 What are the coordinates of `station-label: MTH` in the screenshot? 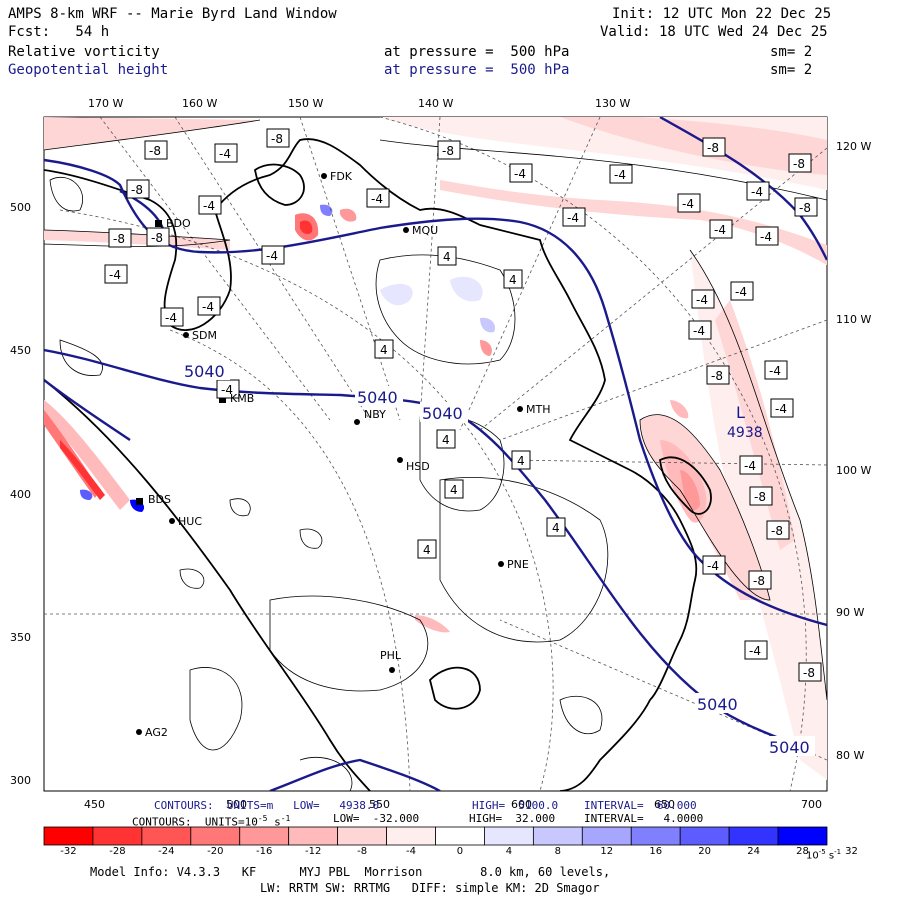 It's located at (538, 409).